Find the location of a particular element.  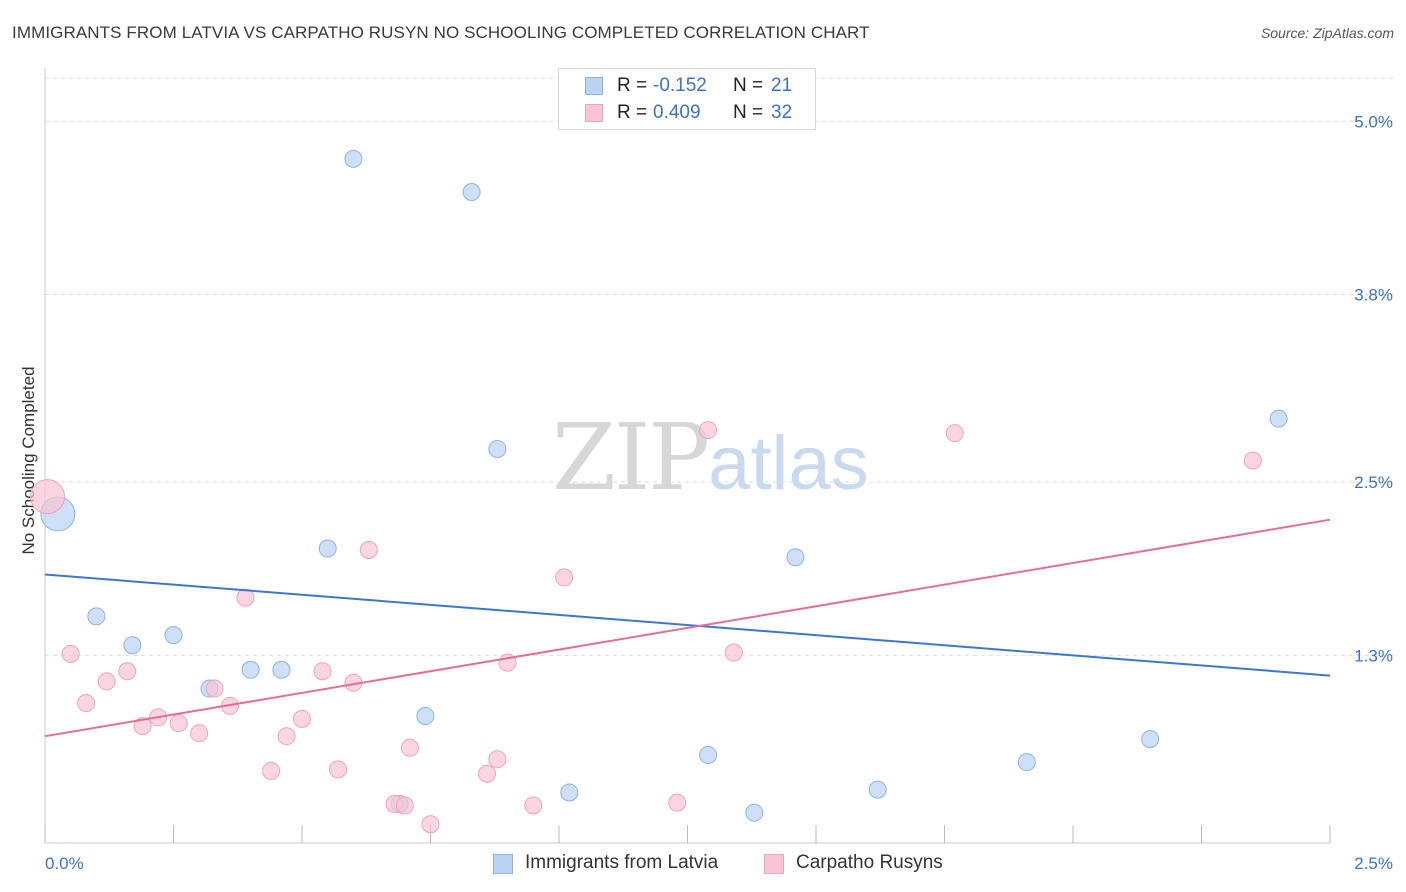

watermark-atlas: atlas is located at coordinates (788, 463).